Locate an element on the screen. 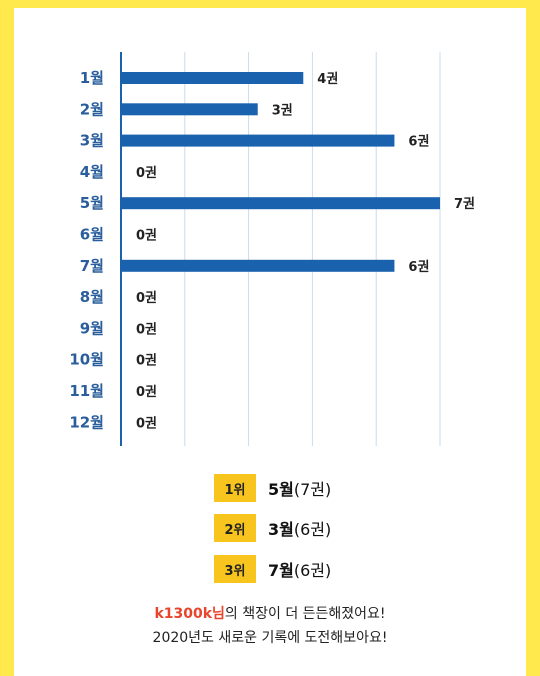 This screenshot has height=676, width=540. rank-text: 7월(6권) is located at coordinates (299, 569).